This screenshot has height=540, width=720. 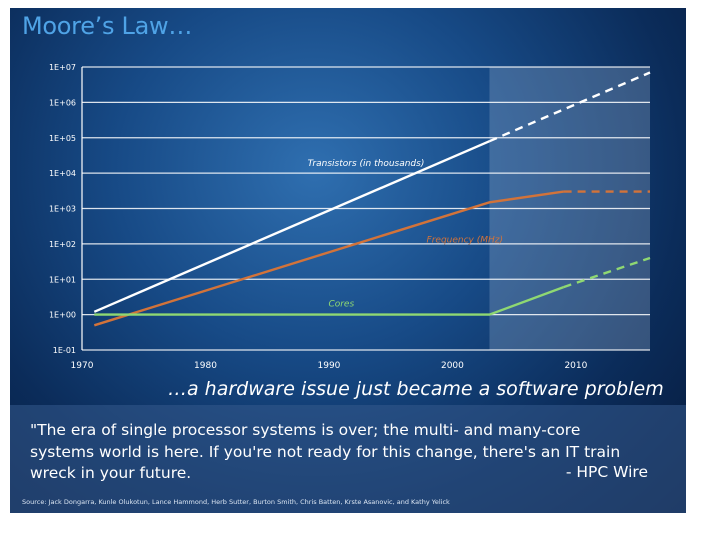 What do you see at coordinates (607, 272) in the screenshot?
I see `cores-projection-line` at bounding box center [607, 272].